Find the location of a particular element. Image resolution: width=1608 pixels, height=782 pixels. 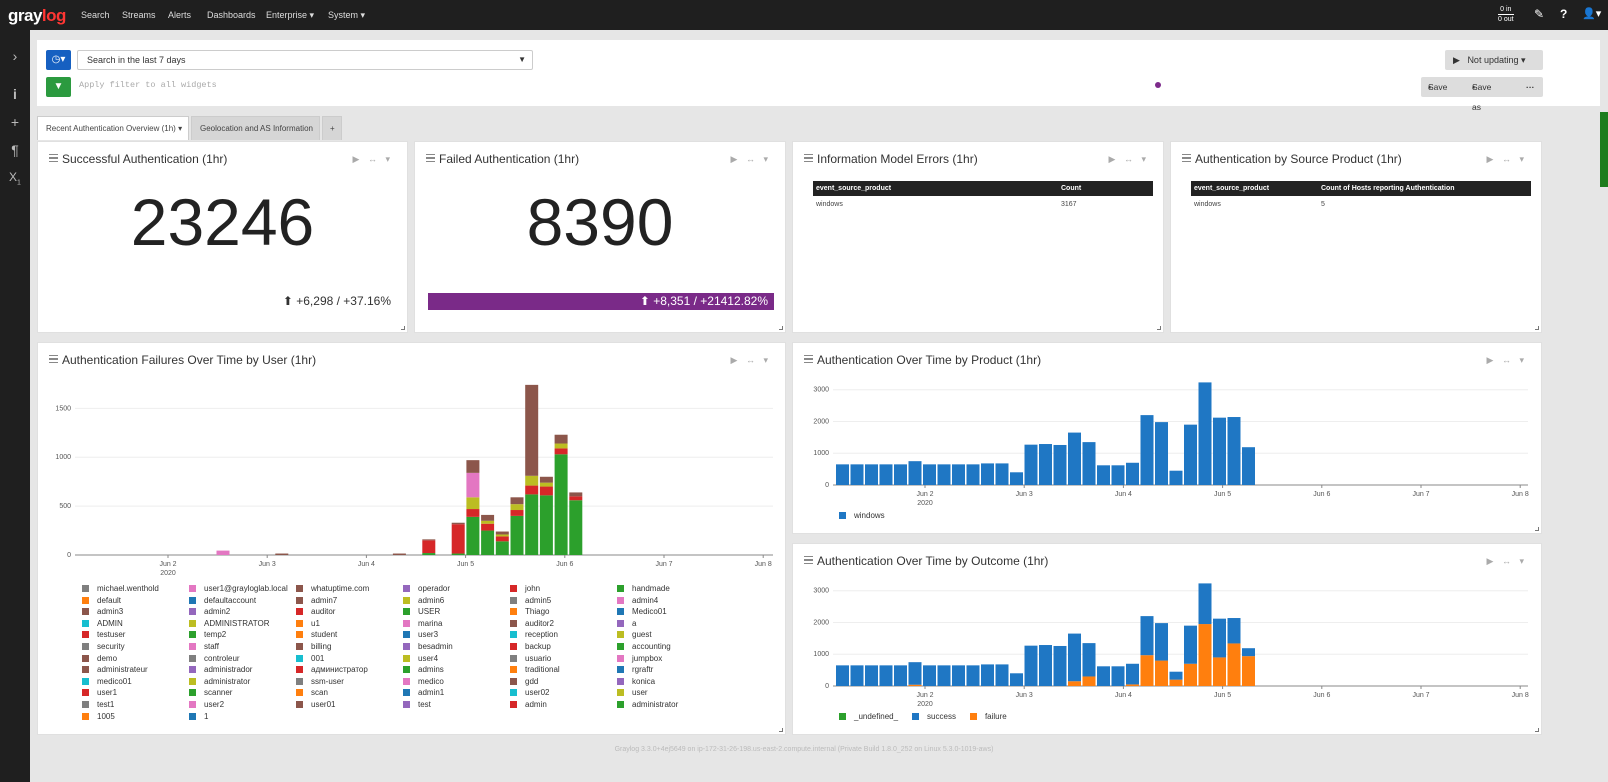

legend-item: admin is located at coordinates (528, 704).